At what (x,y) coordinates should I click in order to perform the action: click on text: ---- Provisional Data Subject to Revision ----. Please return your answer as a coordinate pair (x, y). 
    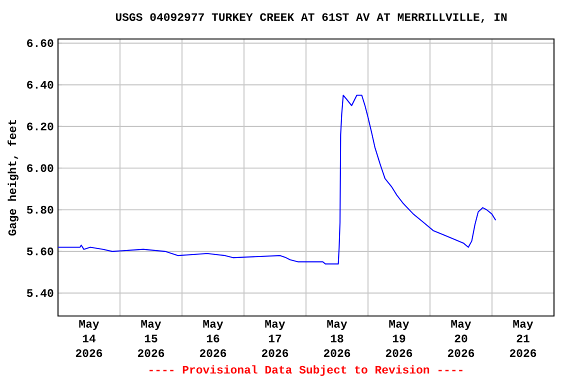
    Looking at the image, I should click on (306, 370).